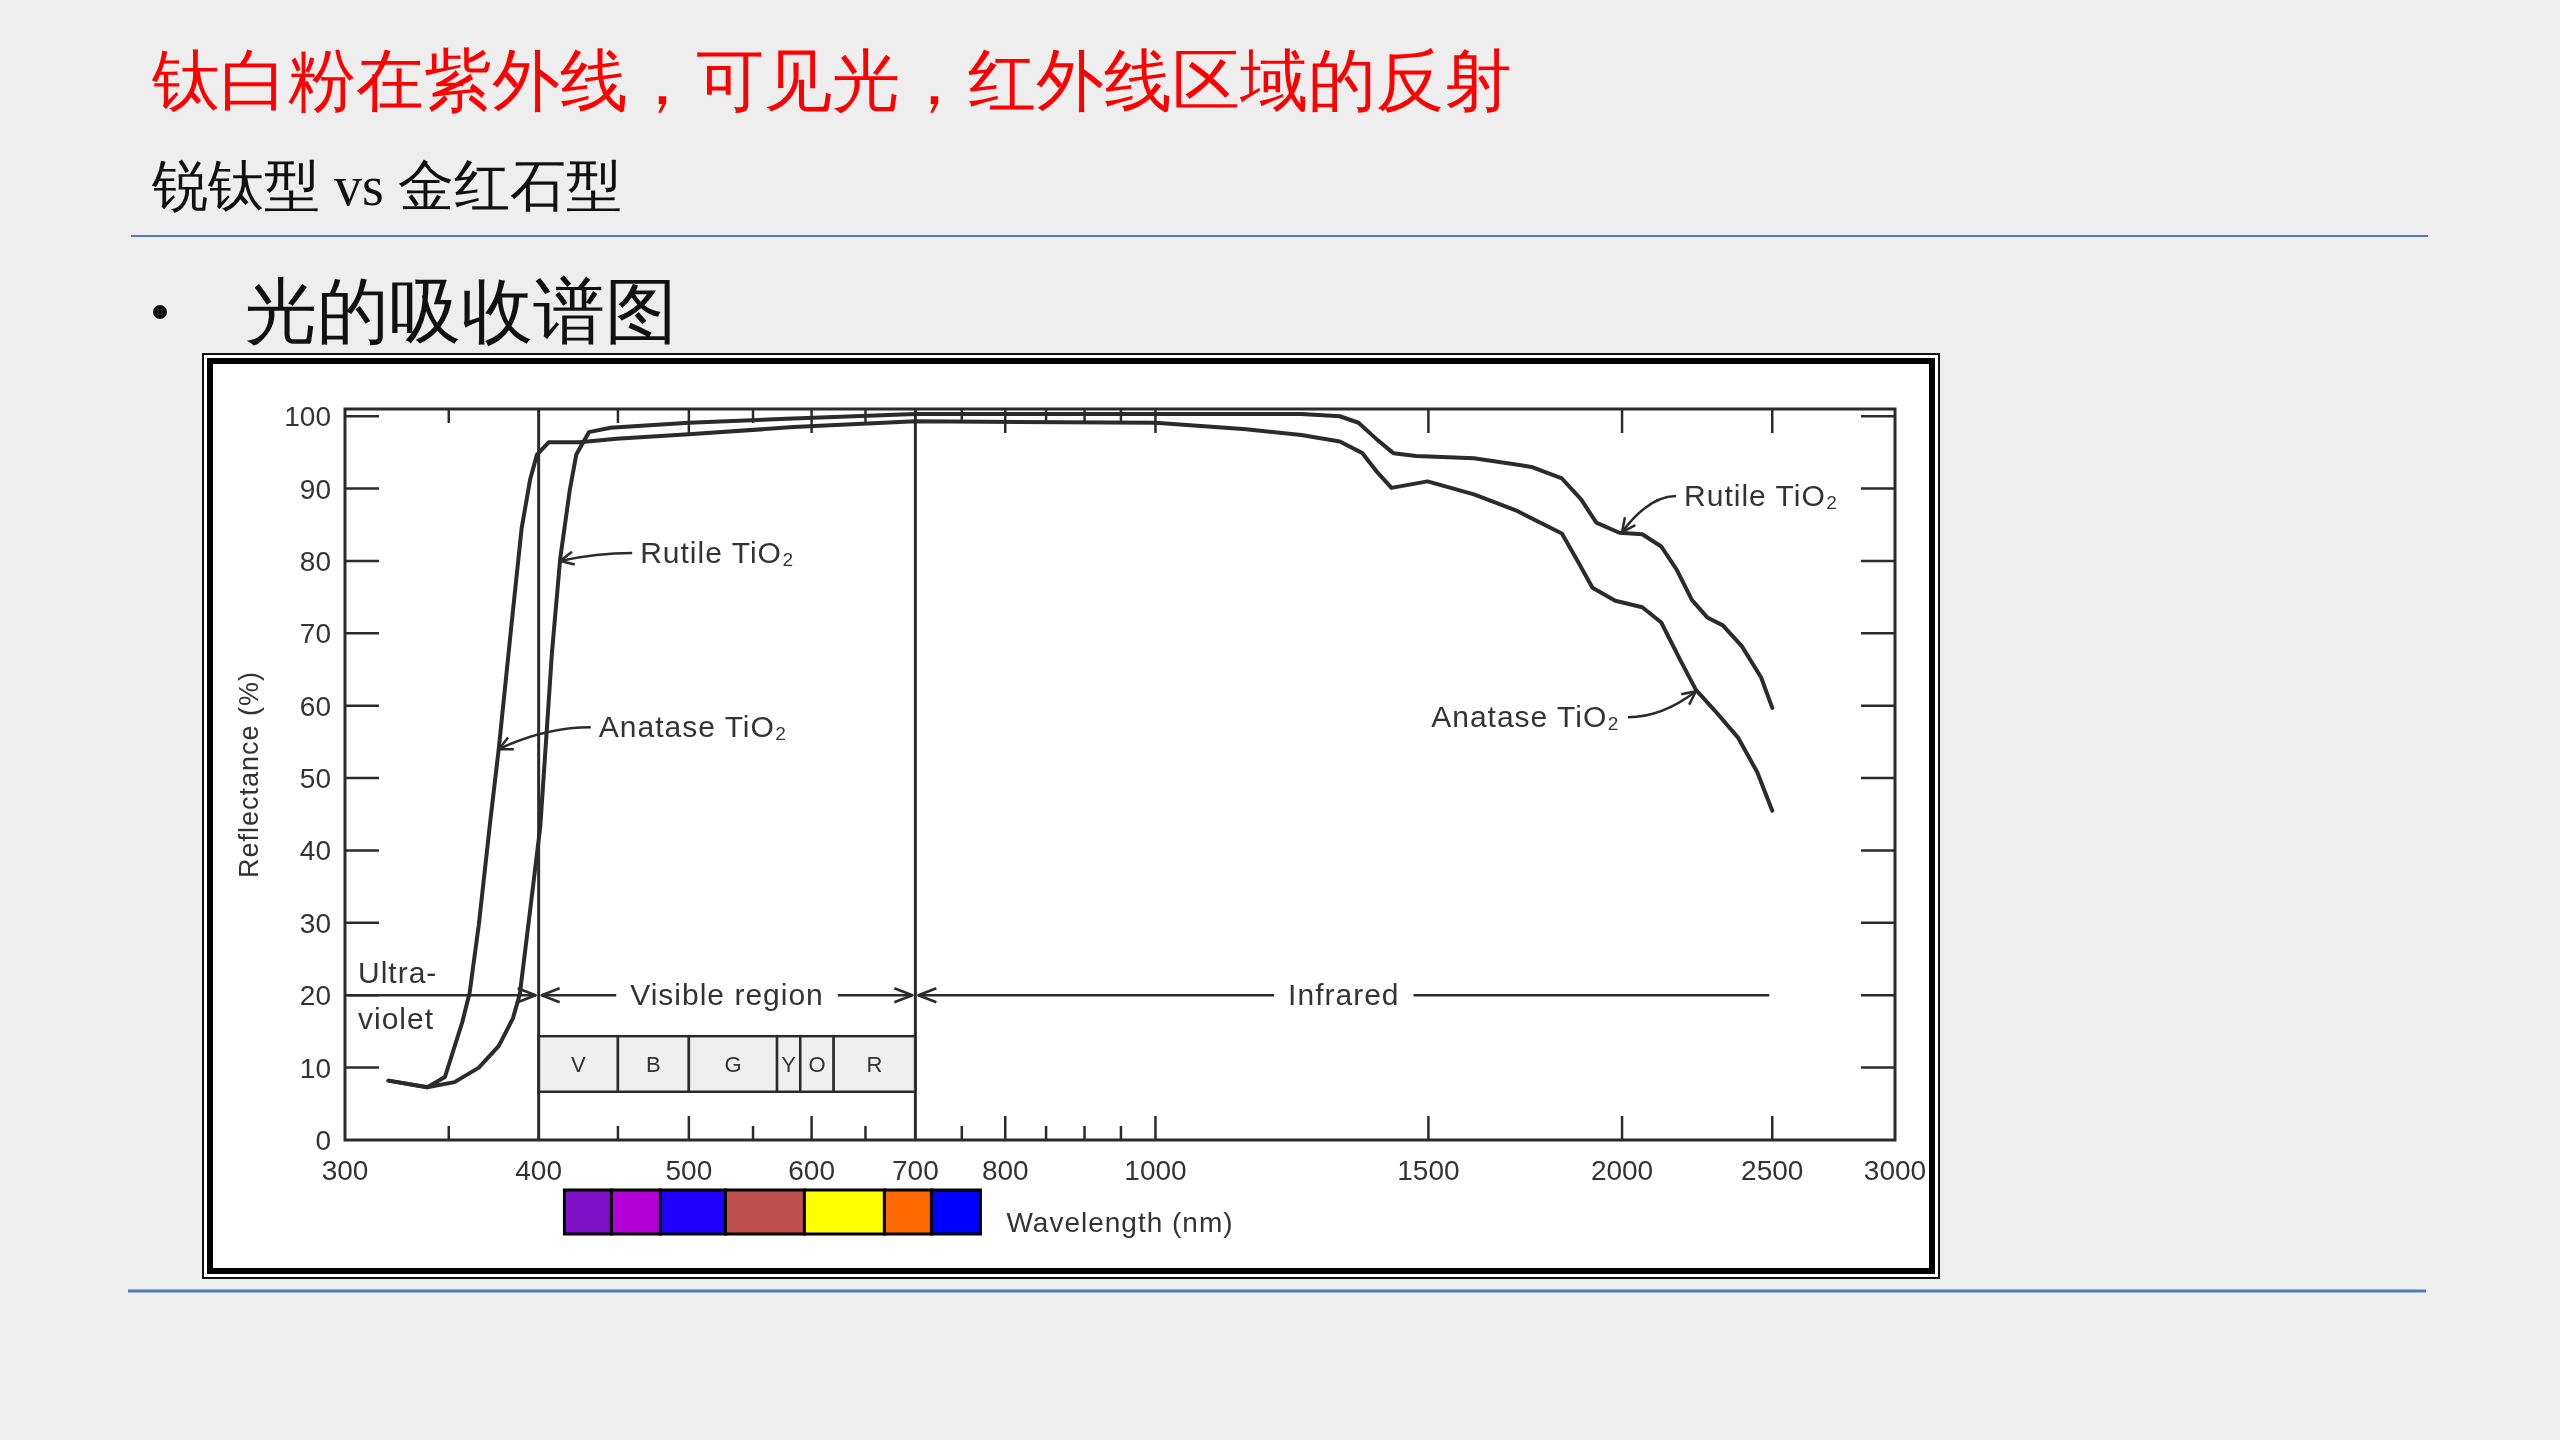  I want to click on band-label: R, so click(874, 1064).